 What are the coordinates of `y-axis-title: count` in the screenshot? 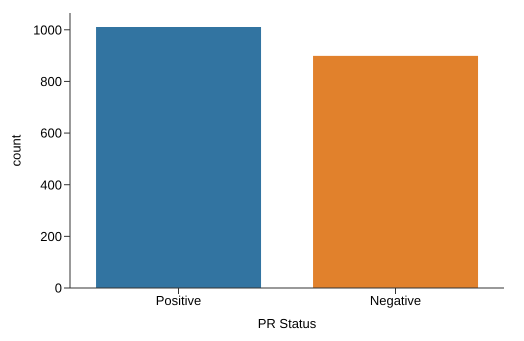 It's located at (16, 150).